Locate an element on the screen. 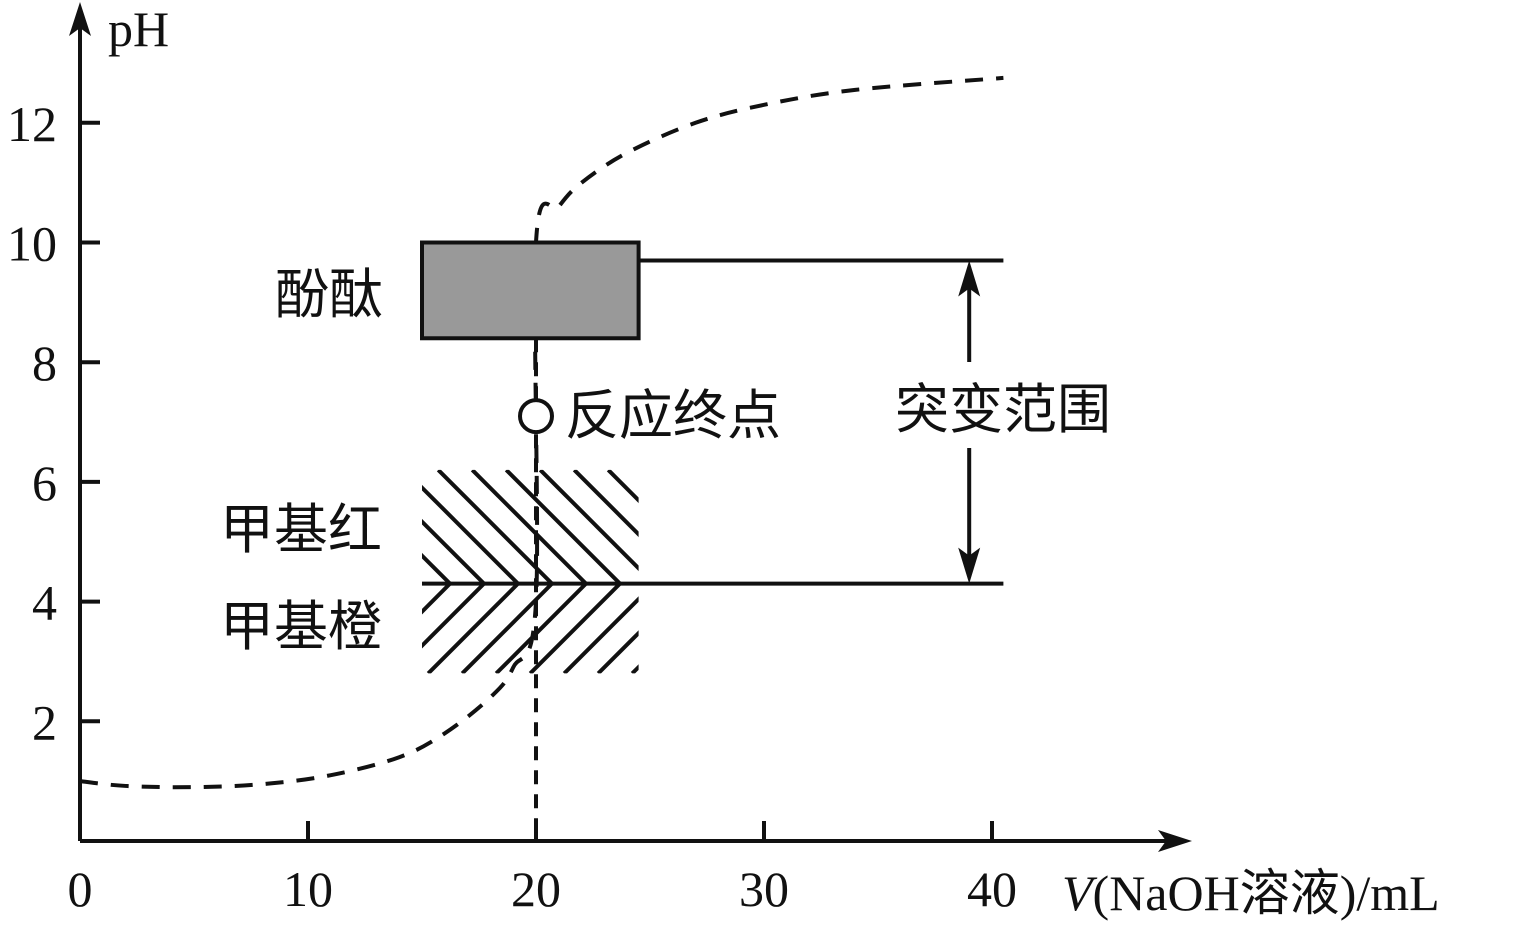 The height and width of the screenshot is (931, 1539). methyl-orange-label: 甲基橙 is located at coordinates (301, 626).